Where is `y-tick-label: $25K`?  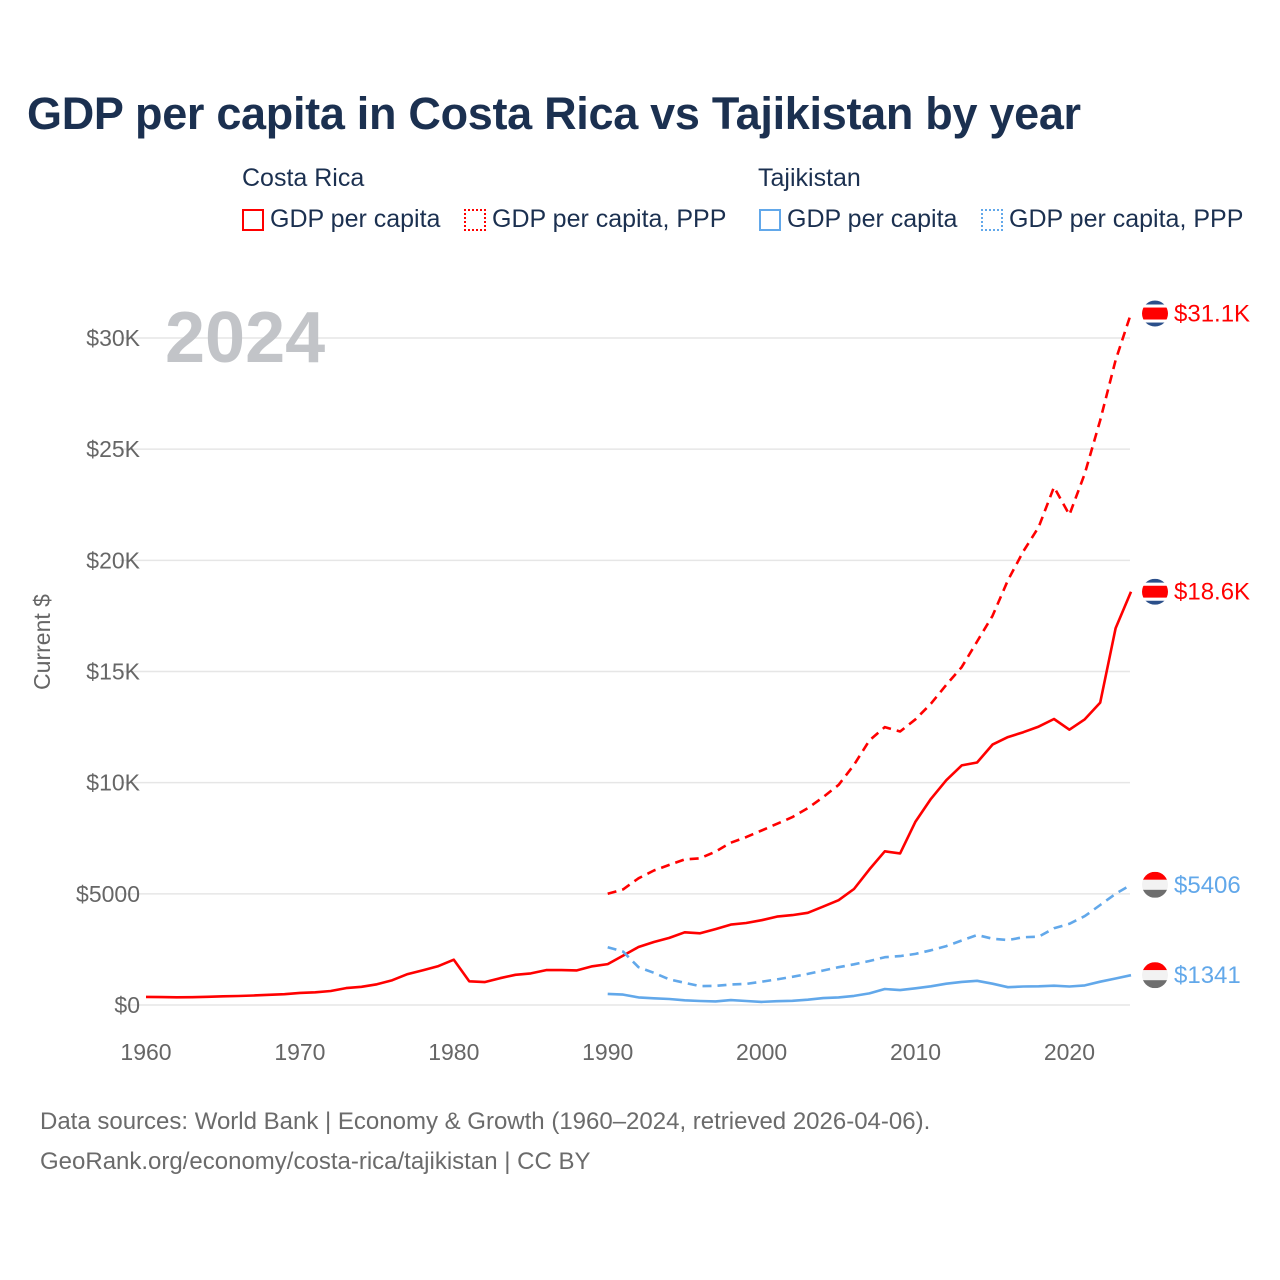 y-tick-label: $25K is located at coordinates (113, 449).